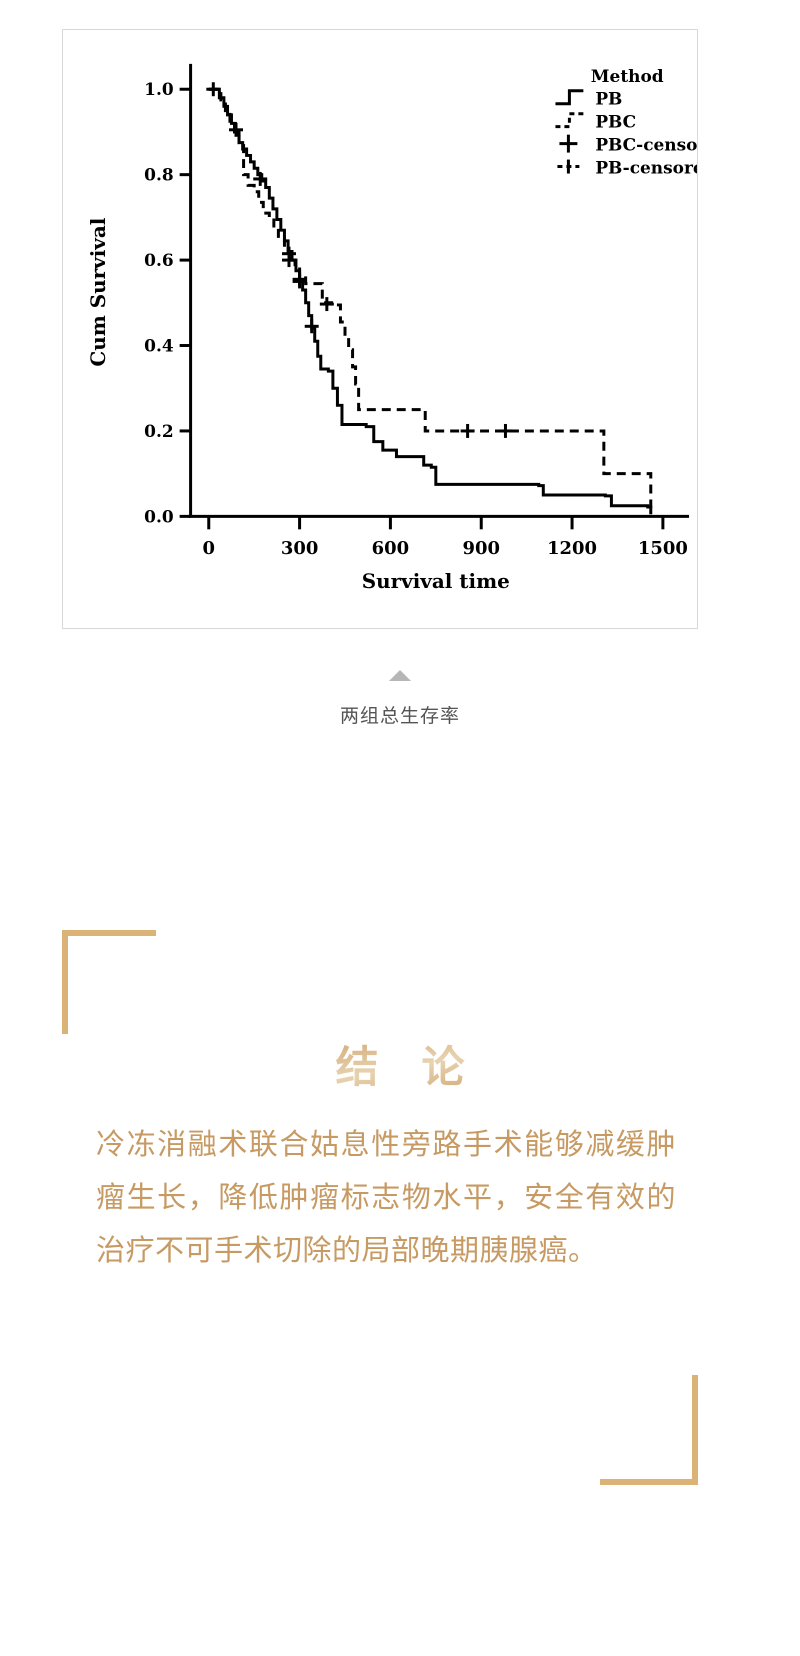 This screenshot has width=800, height=1656. I want to click on triangle-up-icon, so click(400, 675).